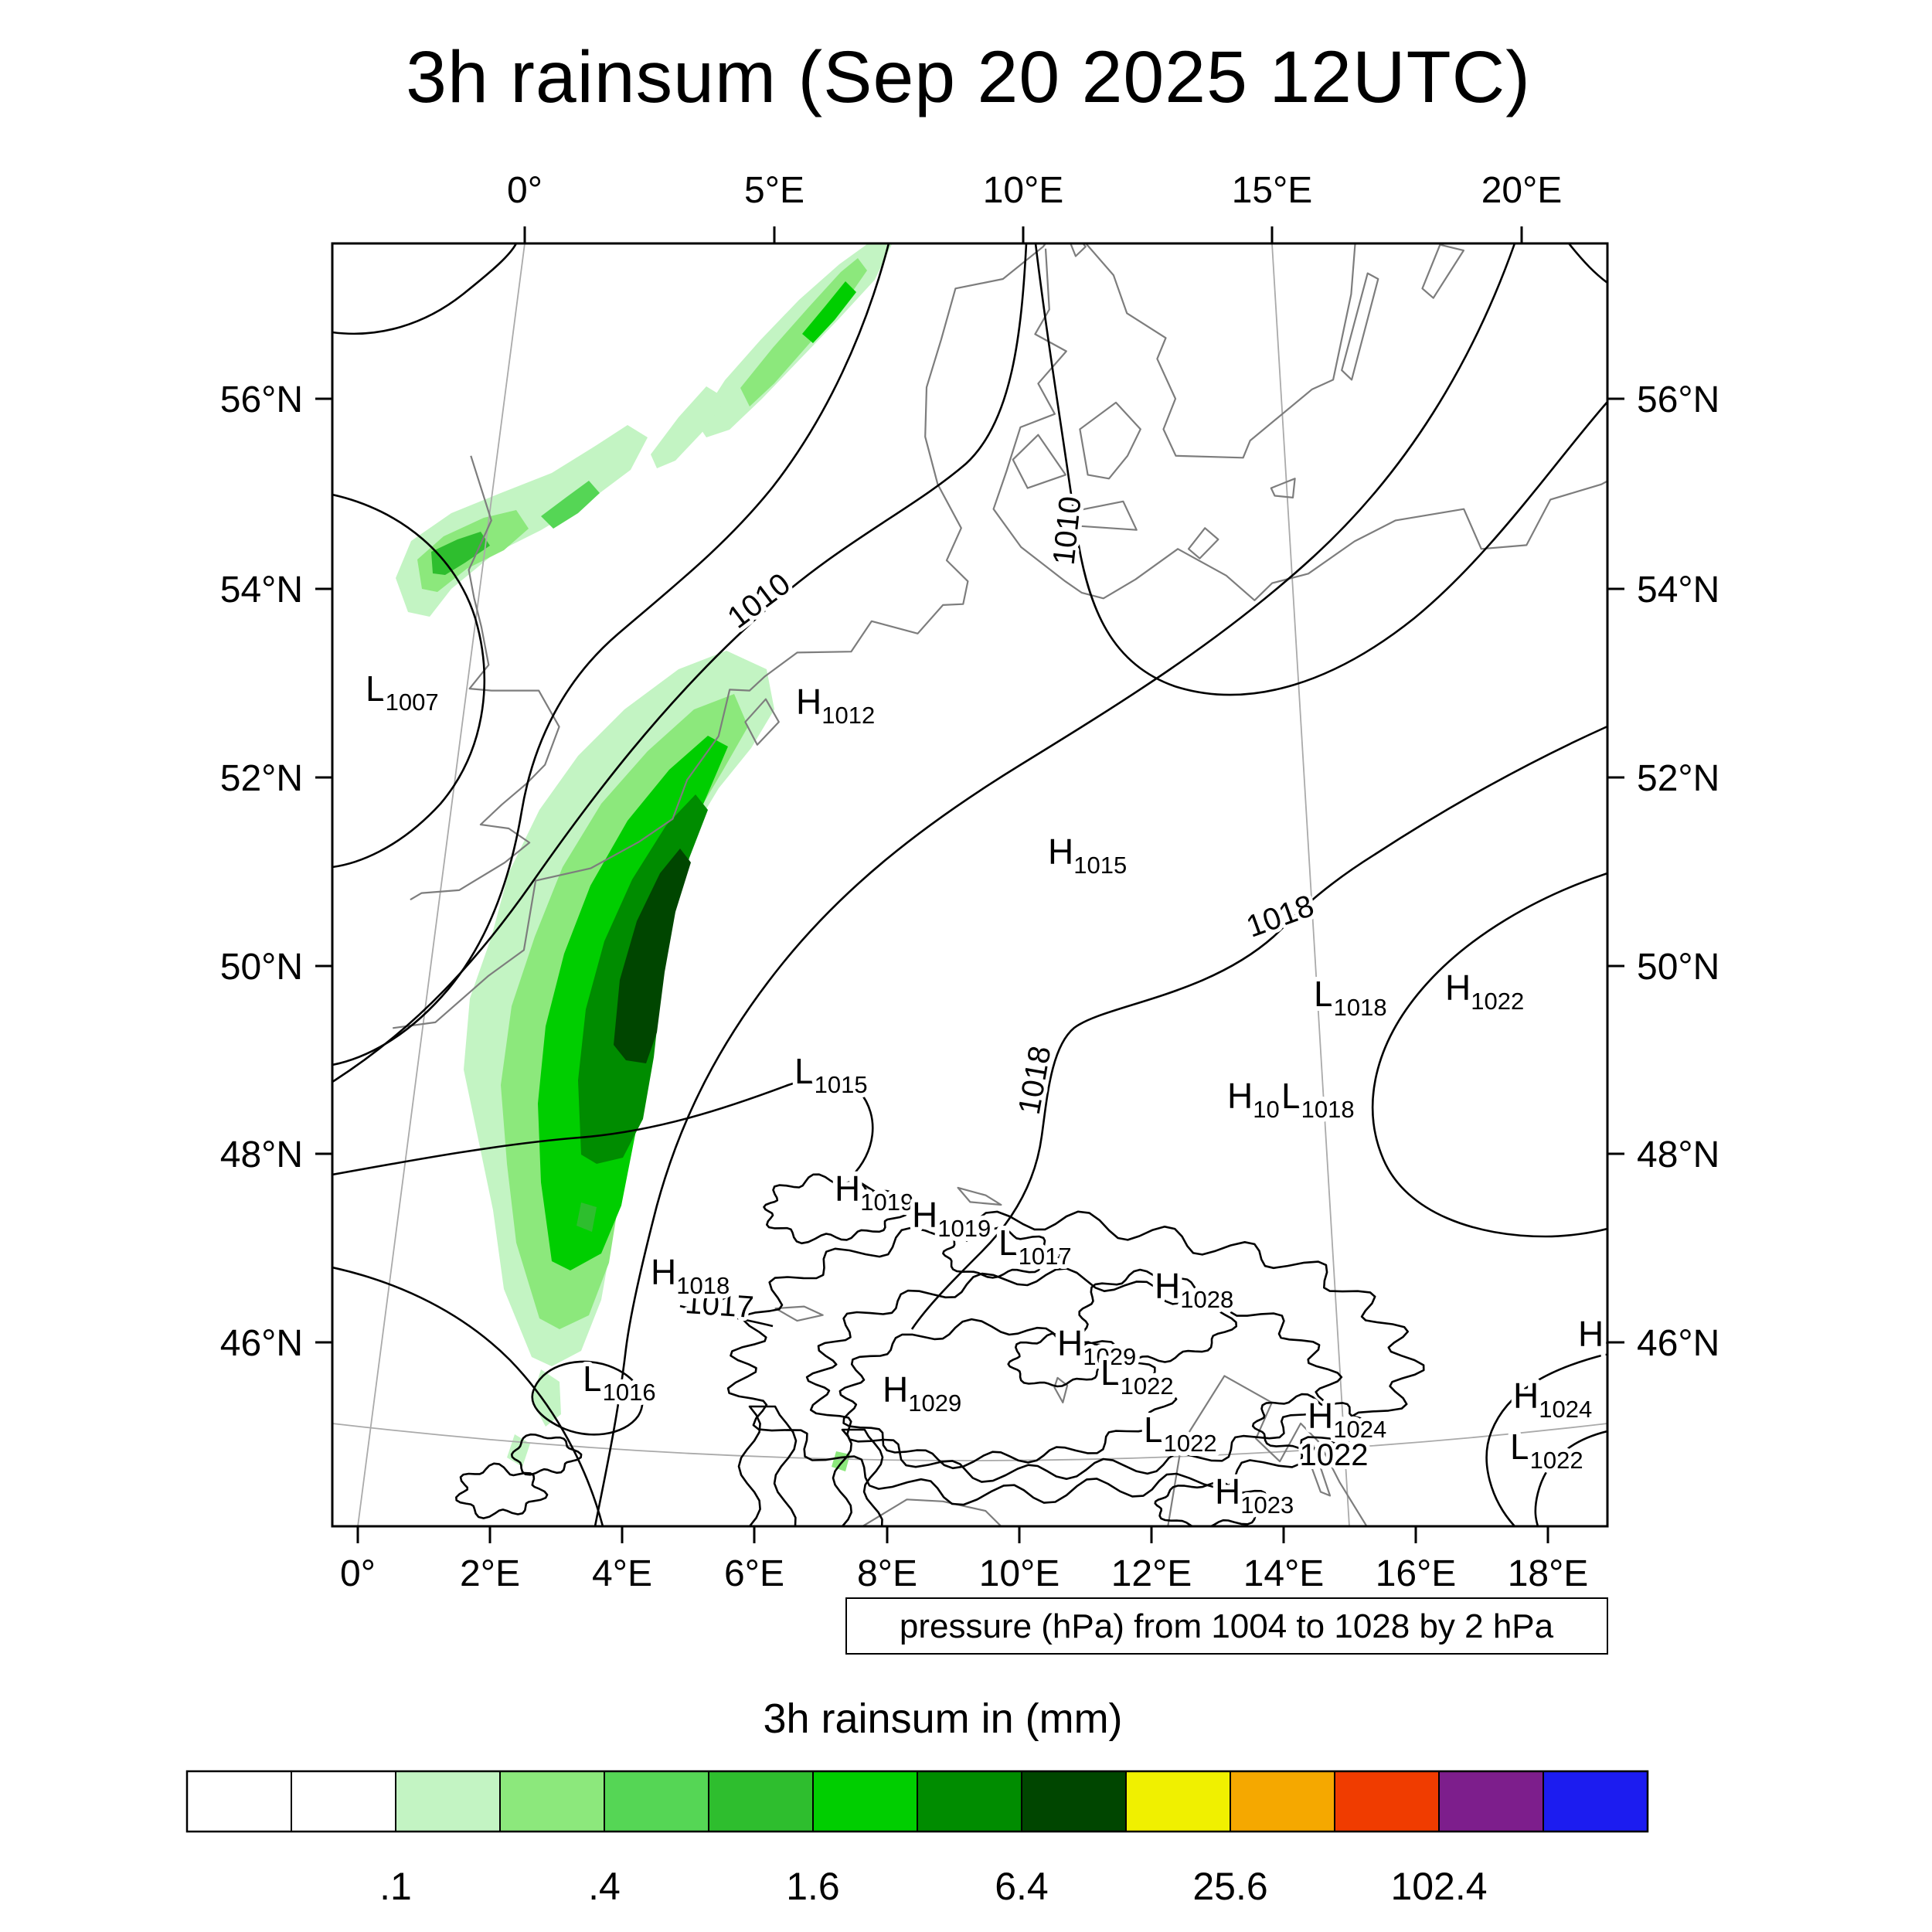 The height and width of the screenshot is (1932, 1932). I want to click on caption-border, so click(1227, 1626).